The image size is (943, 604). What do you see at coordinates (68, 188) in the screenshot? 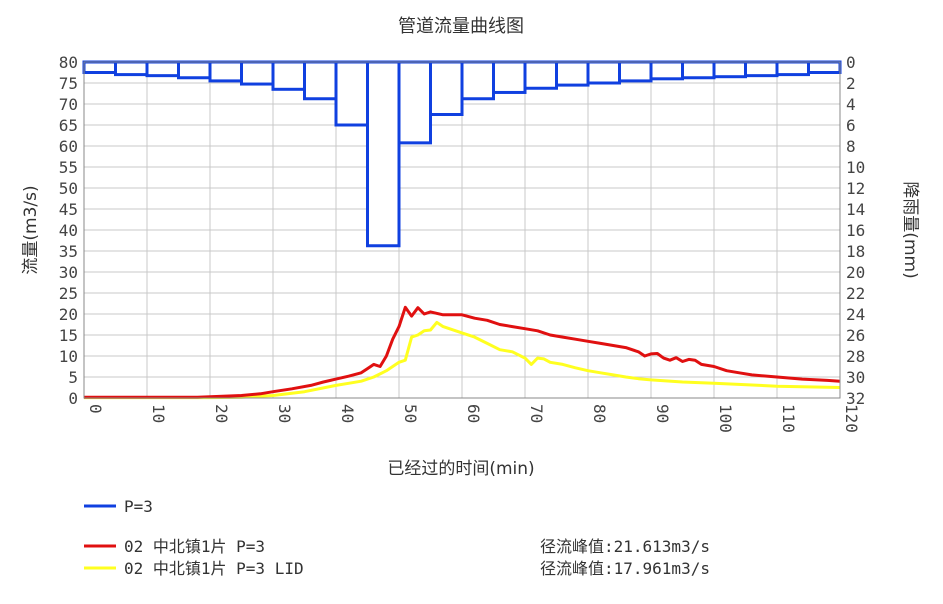
I see `y-tick-label: 50` at bounding box center [68, 188].